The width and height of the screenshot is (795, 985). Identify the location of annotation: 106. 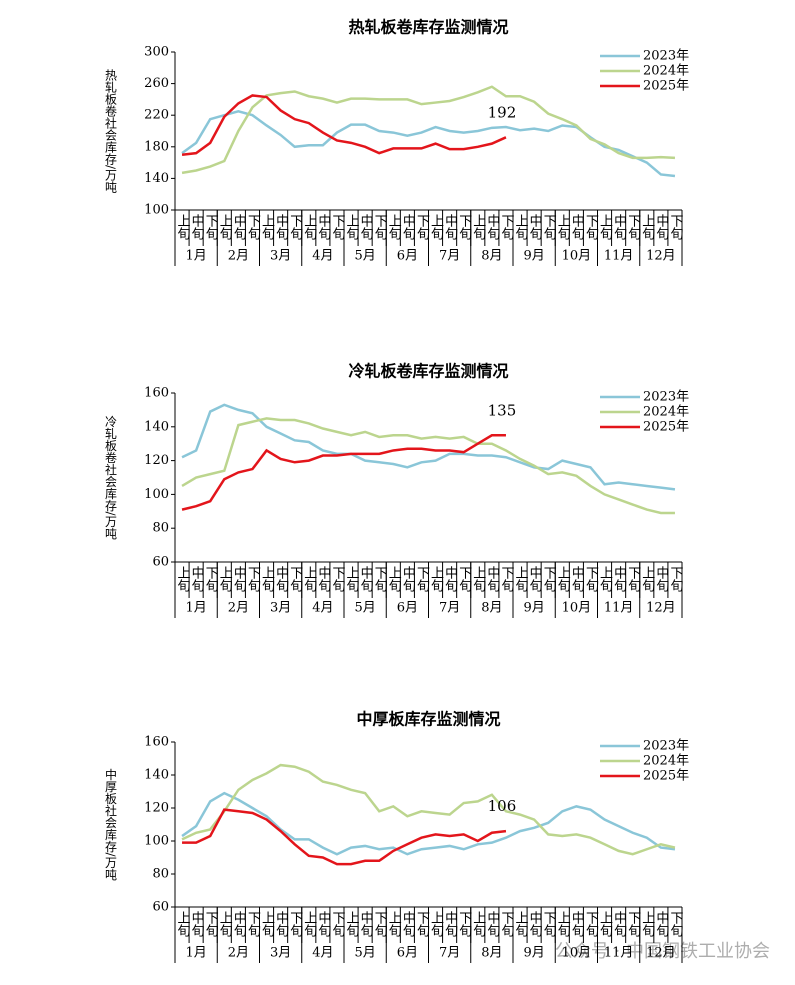
(502, 806).